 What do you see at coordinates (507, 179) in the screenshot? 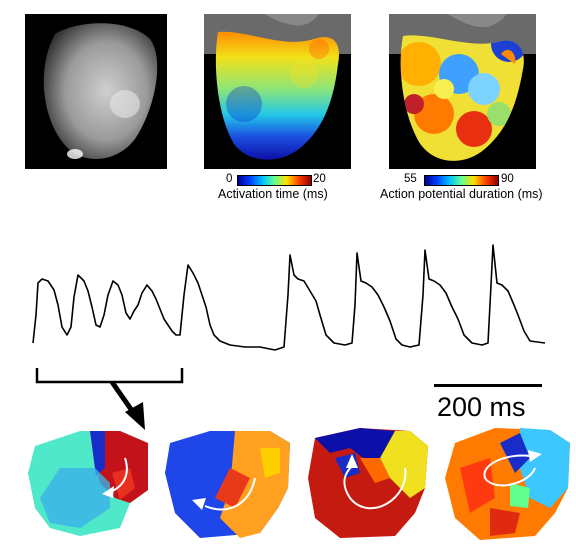
I see `apd-colorbar-max: 90` at bounding box center [507, 179].